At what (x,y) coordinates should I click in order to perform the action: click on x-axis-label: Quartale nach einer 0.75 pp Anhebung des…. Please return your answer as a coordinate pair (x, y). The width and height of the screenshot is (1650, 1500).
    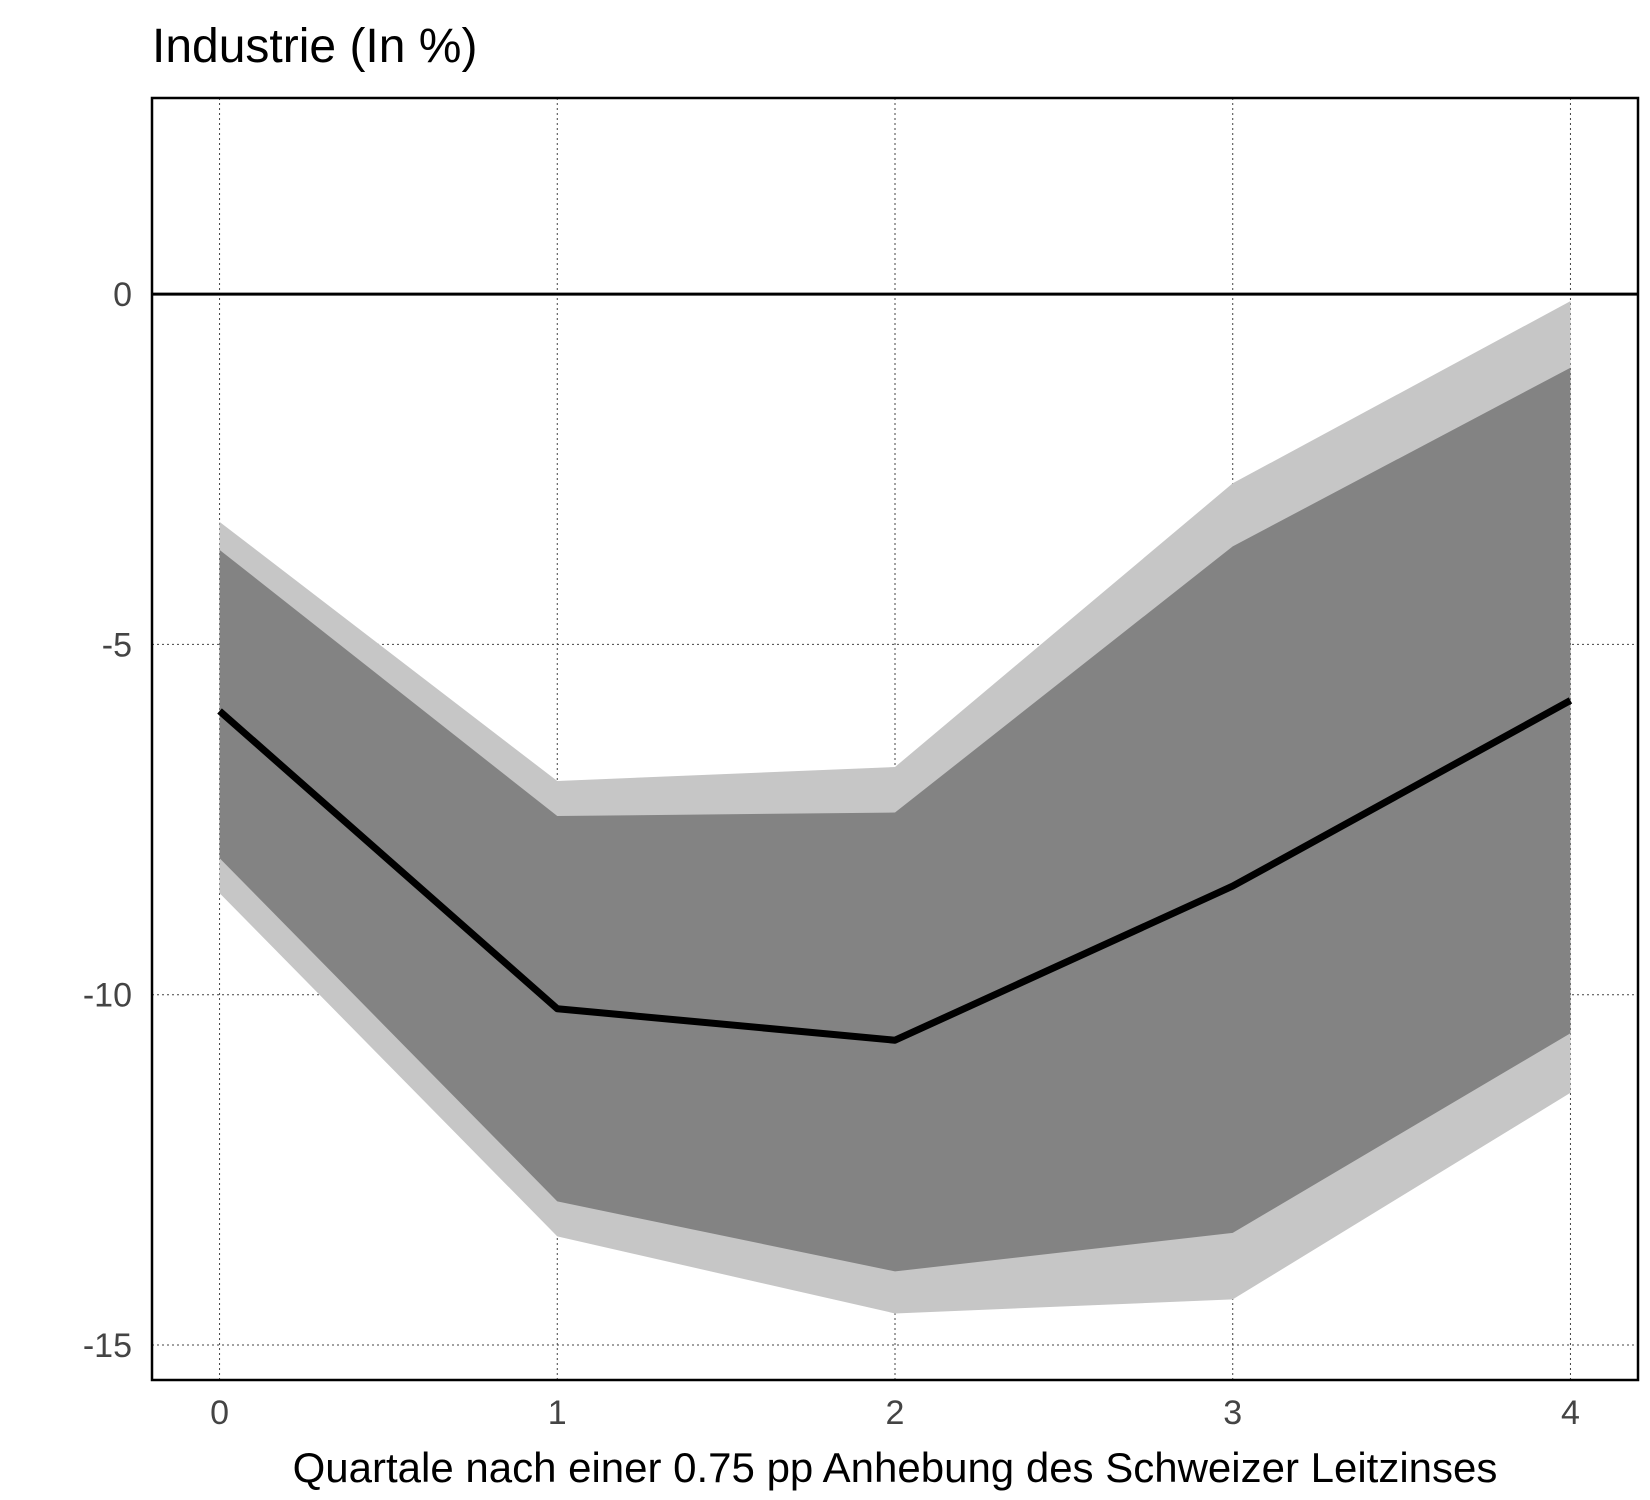
    Looking at the image, I should click on (895, 1467).